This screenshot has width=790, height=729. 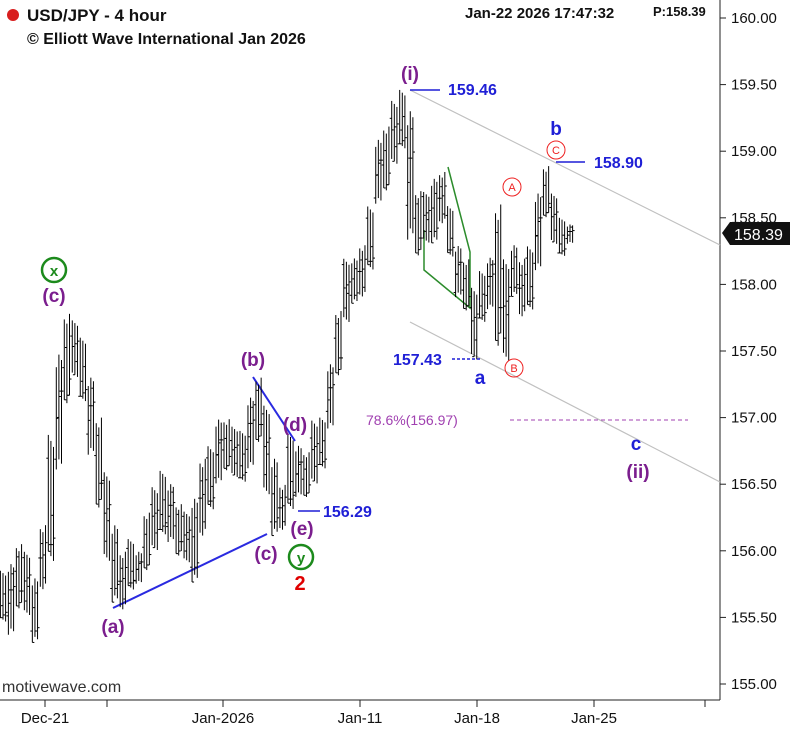 What do you see at coordinates (223, 718) in the screenshot?
I see `x-tick-label: Jan-2026` at bounding box center [223, 718].